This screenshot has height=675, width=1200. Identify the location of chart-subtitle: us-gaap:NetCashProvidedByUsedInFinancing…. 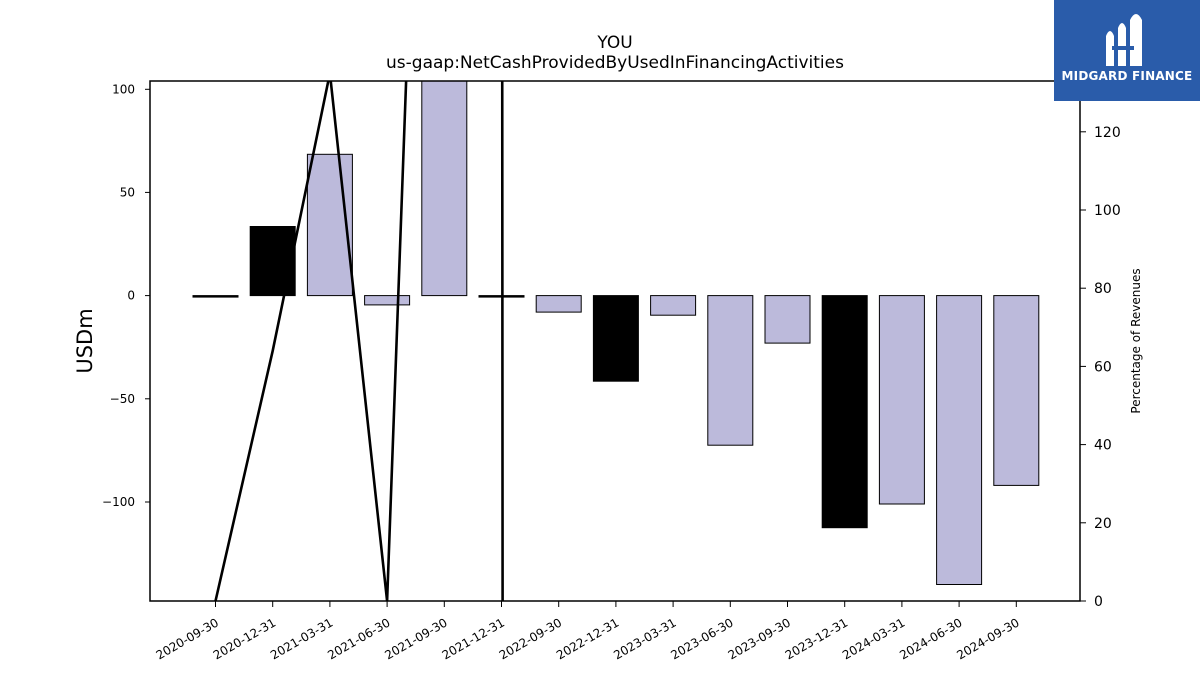
(615, 63).